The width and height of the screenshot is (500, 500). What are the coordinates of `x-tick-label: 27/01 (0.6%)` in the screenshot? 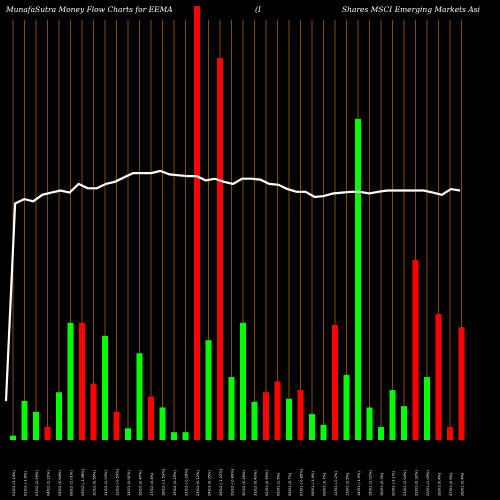 It's located at (451, 484).